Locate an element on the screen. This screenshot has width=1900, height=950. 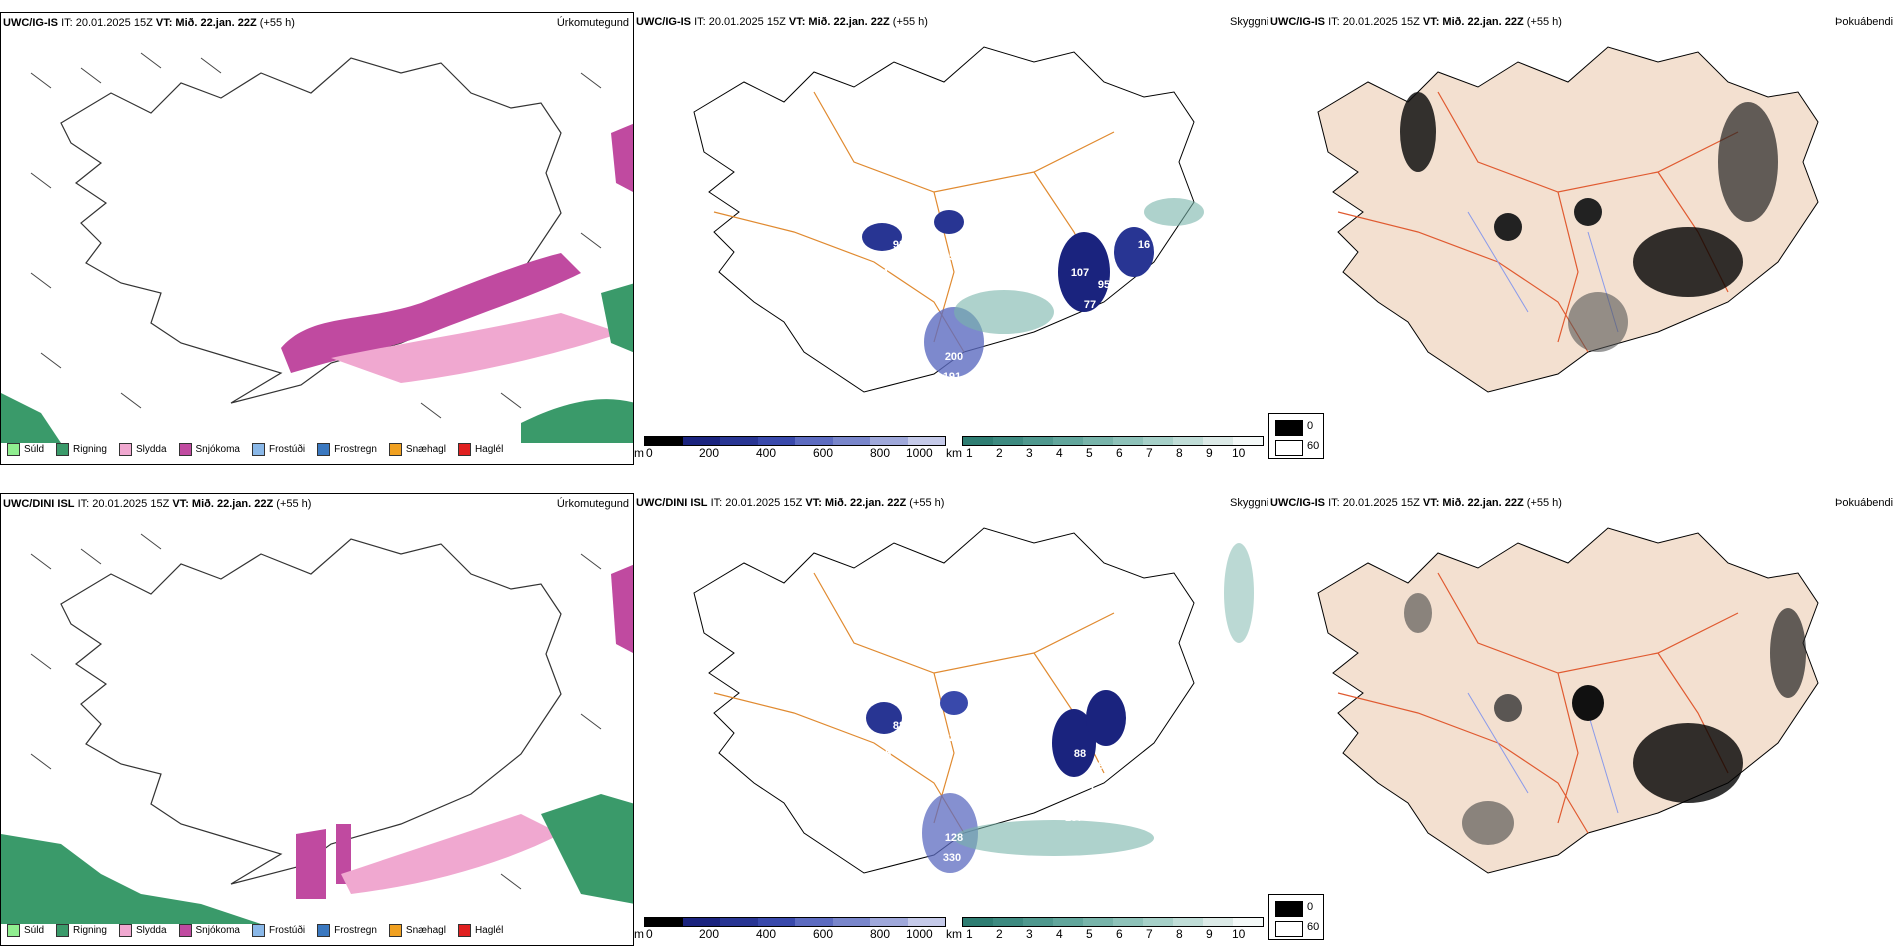
fog-key-row1: 0 60 is located at coordinates (1296, 436).